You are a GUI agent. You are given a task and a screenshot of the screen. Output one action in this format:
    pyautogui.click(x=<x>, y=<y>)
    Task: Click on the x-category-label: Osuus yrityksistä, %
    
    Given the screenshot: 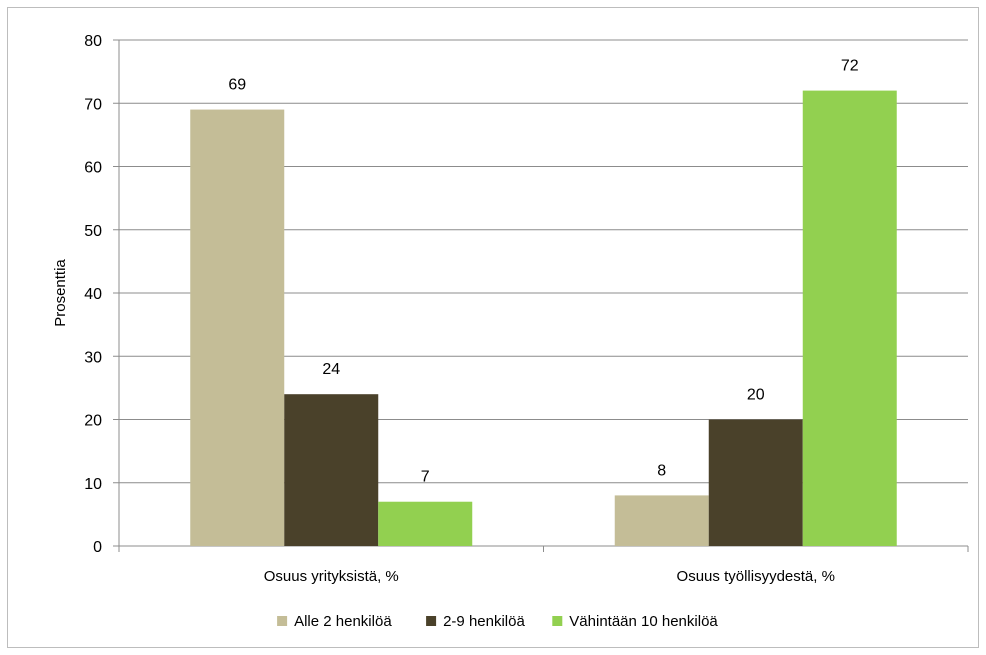 What is the action you would take?
    pyautogui.click(x=331, y=576)
    